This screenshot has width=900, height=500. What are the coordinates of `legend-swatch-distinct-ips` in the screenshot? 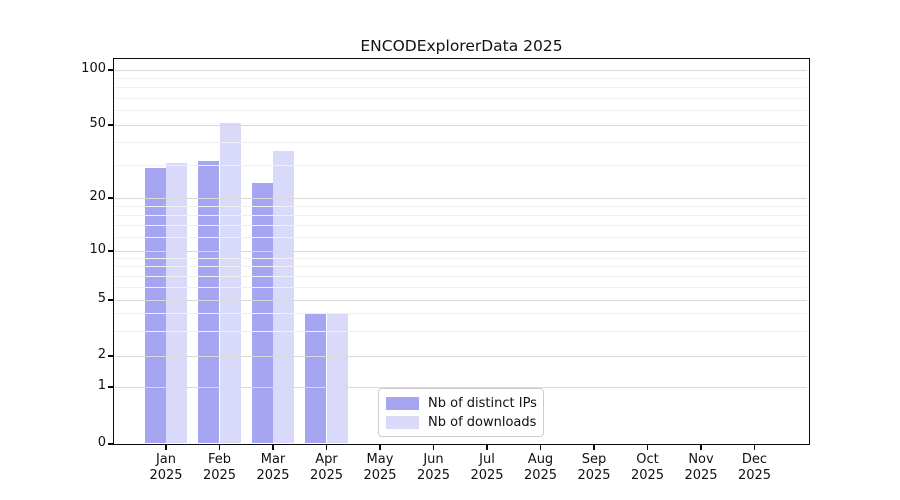 It's located at (402, 403).